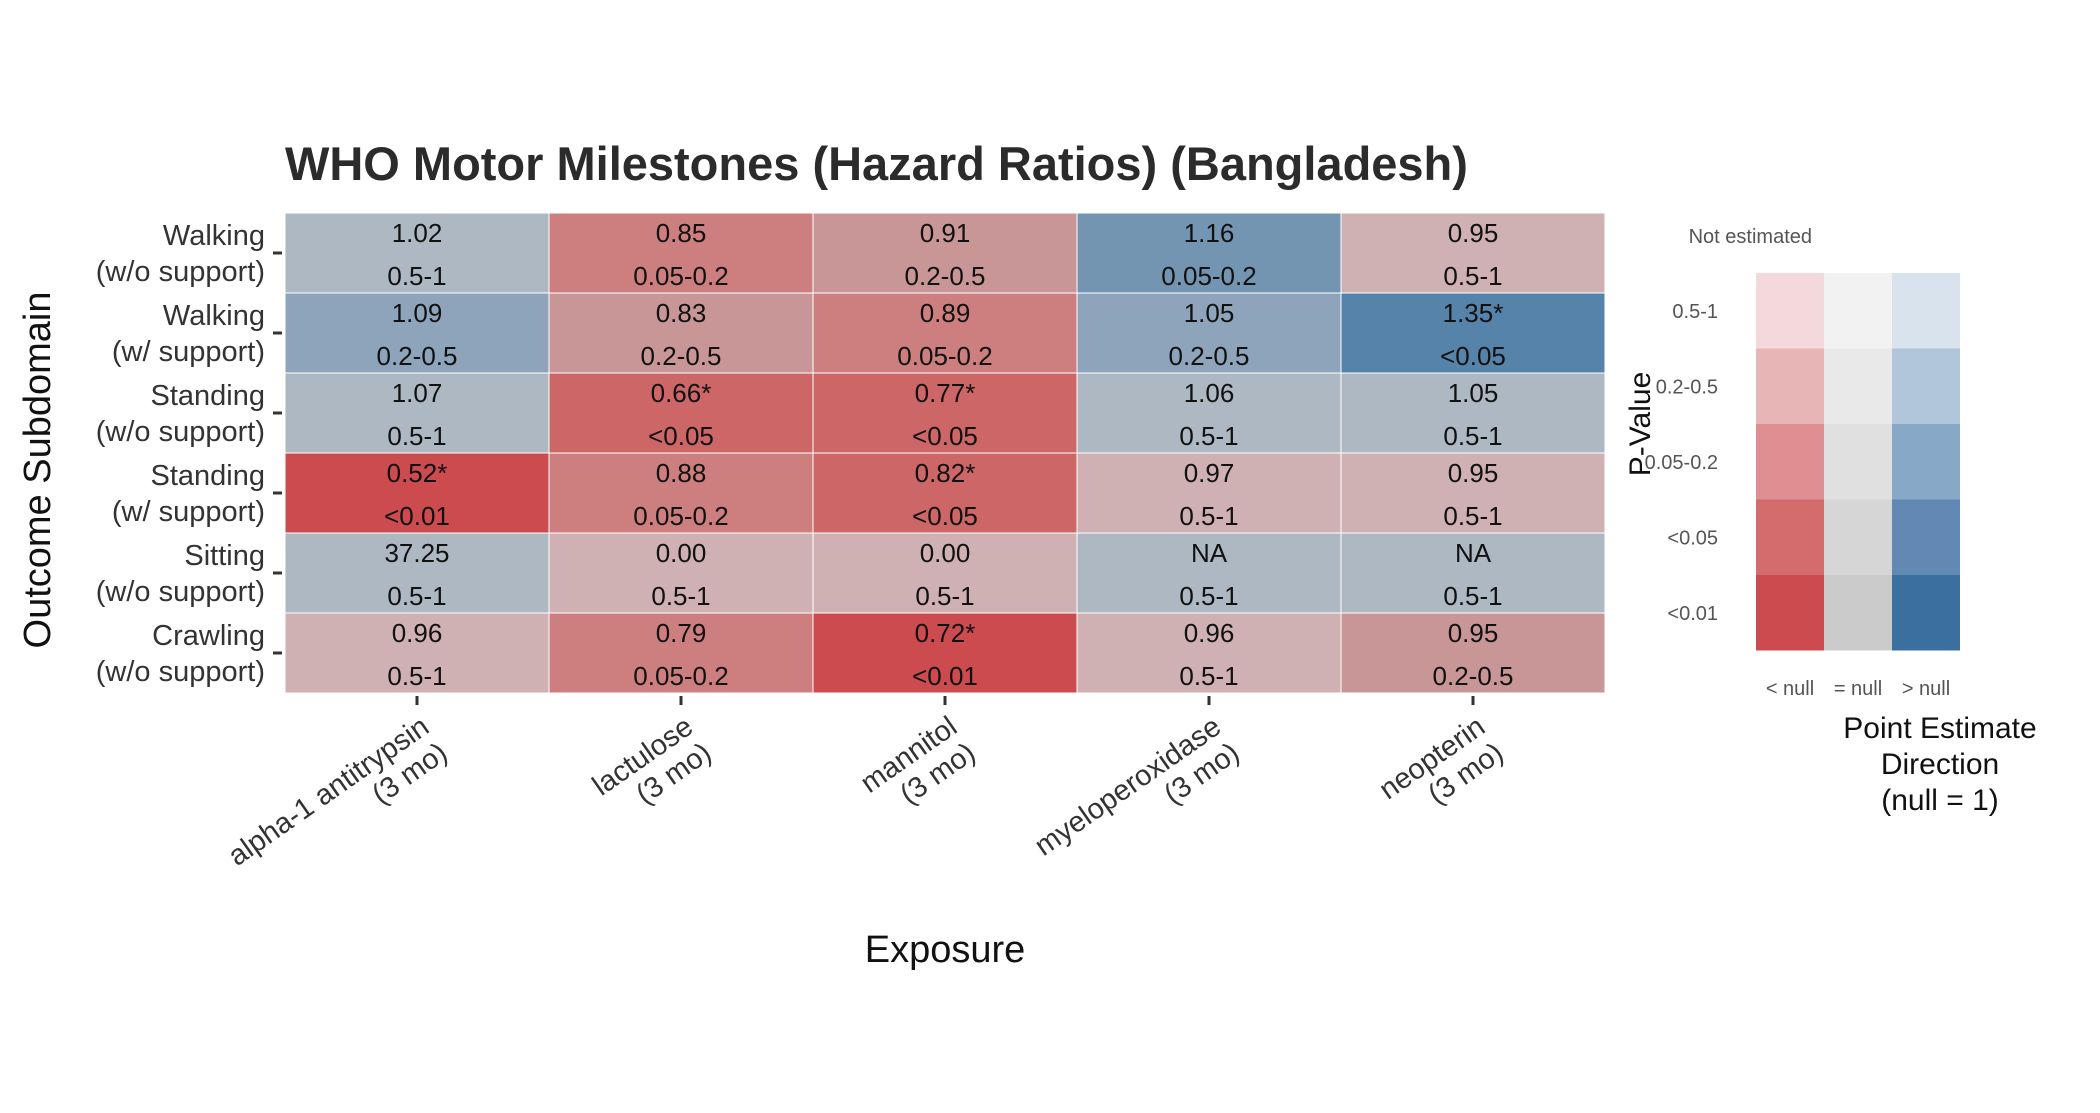 The width and height of the screenshot is (2100, 1113). Describe the element at coordinates (180, 254) in the screenshot. I see `y-tick-label: Walking (w/o support)` at that location.